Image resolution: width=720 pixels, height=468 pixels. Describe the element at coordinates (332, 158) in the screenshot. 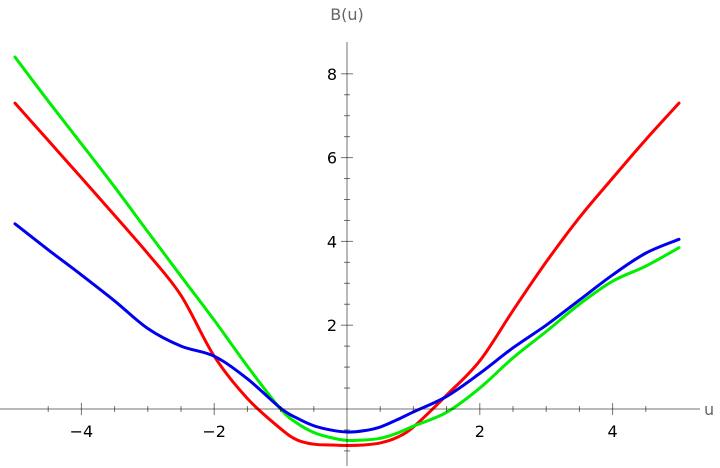

I see `y-tick-label: 6` at that location.